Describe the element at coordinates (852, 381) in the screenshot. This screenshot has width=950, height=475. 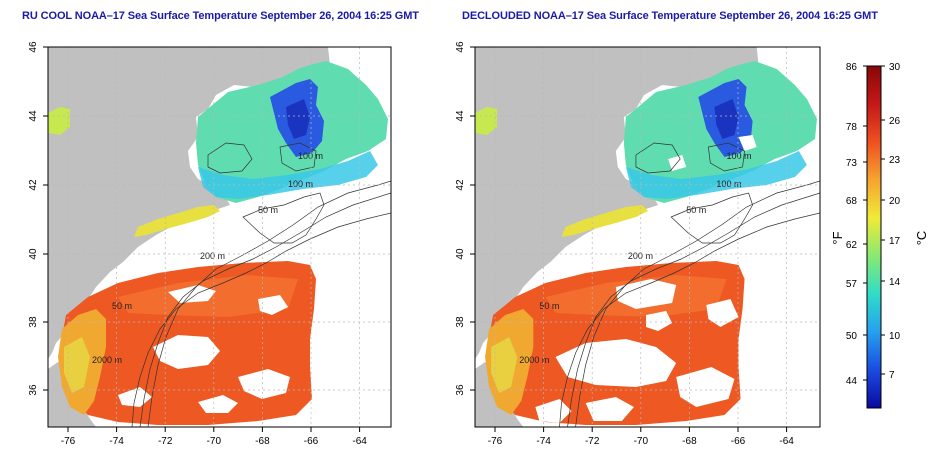
I see `colorbar-f-tick-label: 44` at that location.